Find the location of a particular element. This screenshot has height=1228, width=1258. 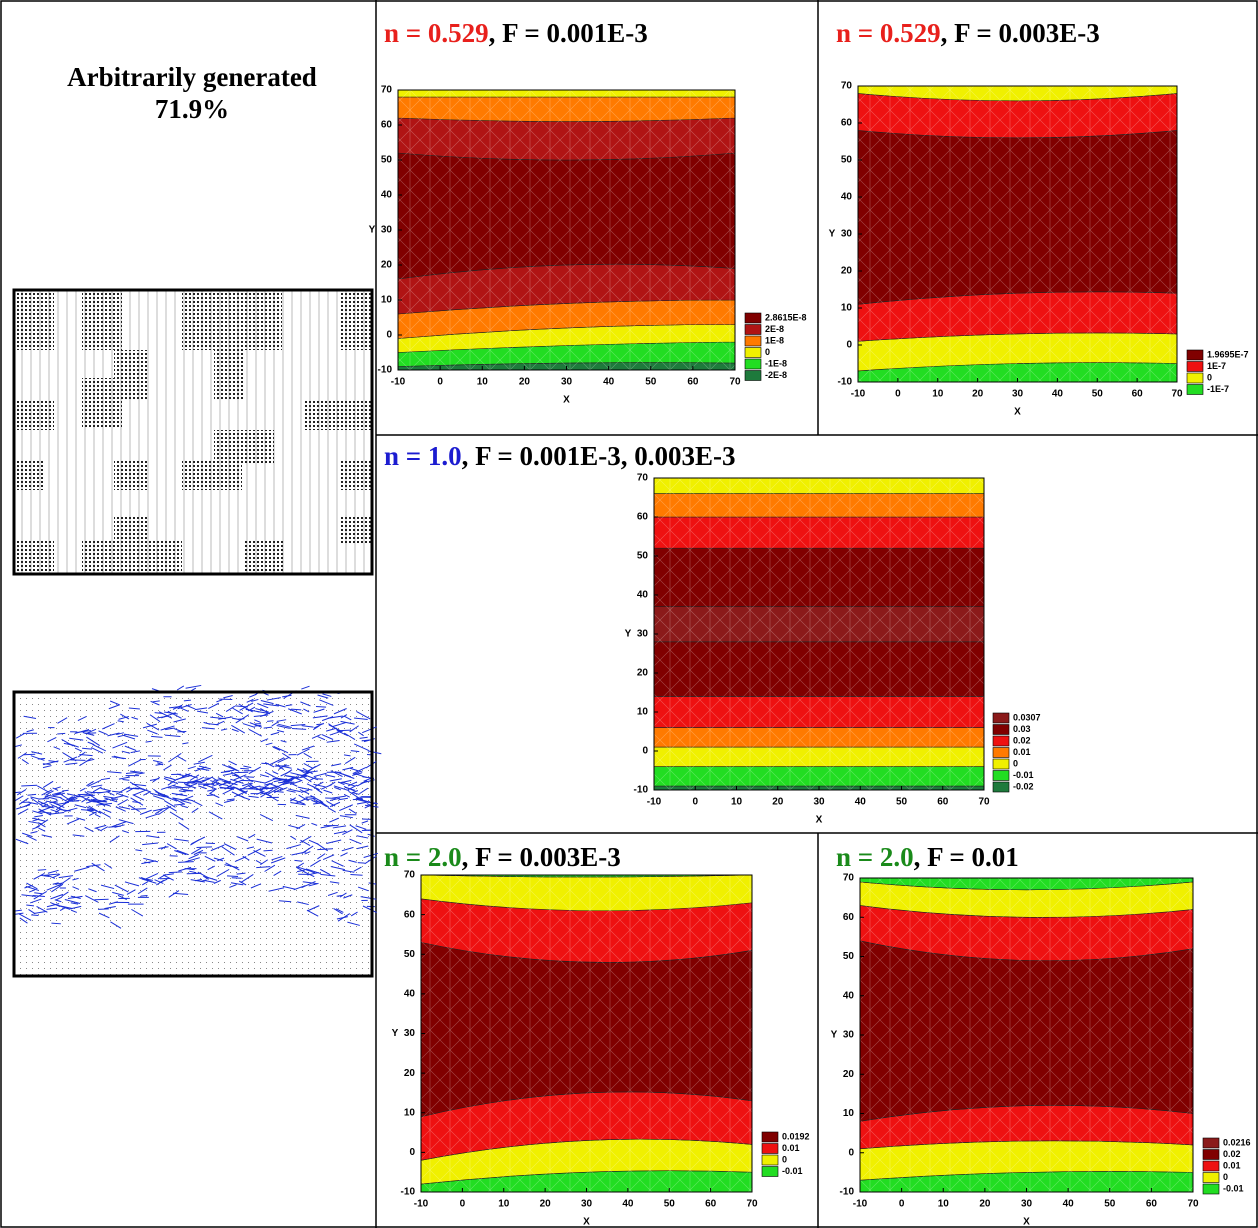

legend-label: 0.02 is located at coordinates (1232, 1154).